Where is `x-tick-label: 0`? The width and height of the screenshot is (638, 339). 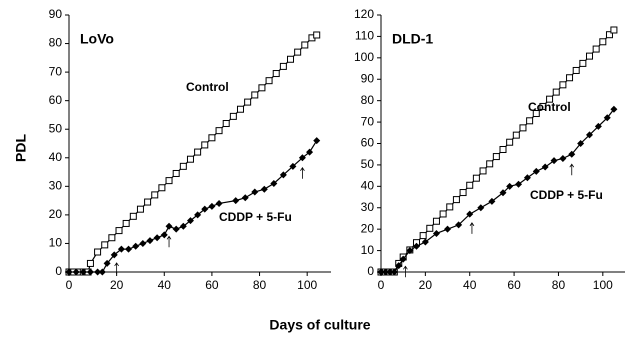 x-tick-label: 0 is located at coordinates (381, 285).